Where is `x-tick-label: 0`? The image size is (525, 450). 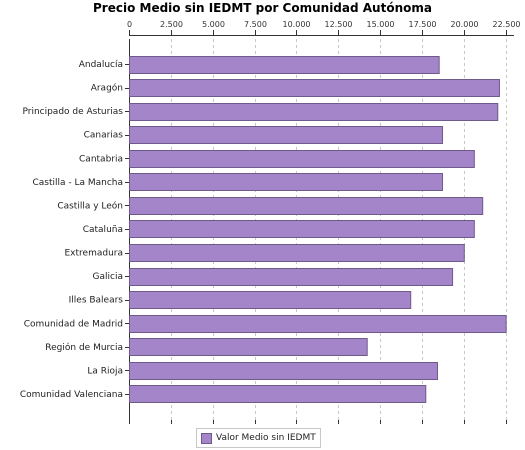
x-tick-label: 0 is located at coordinates (129, 24).